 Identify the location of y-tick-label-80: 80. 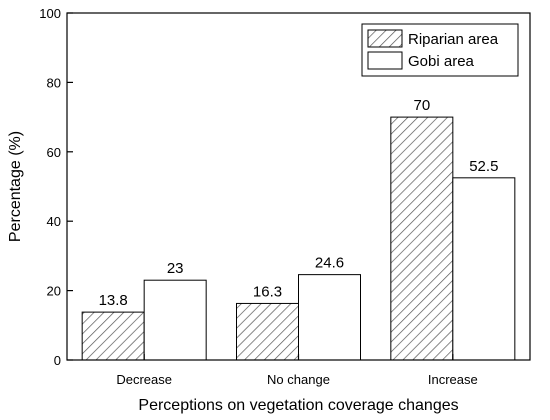
(54, 82).